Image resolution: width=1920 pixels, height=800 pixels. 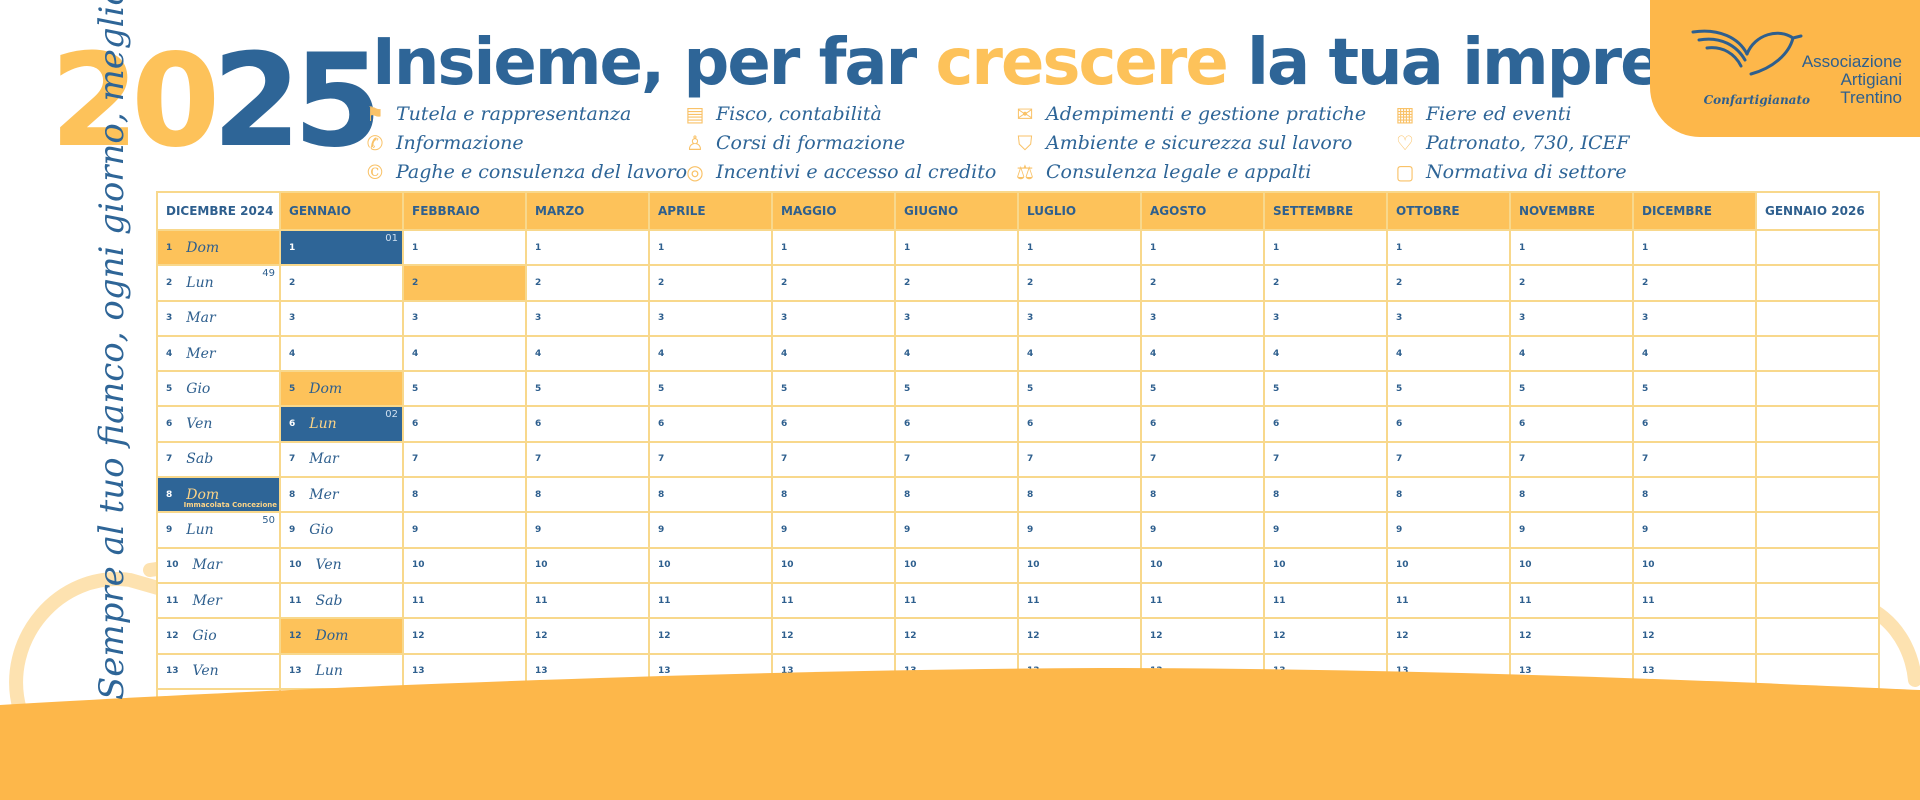 I want to click on day-cell: 12 Dom, so click(x=341, y=636).